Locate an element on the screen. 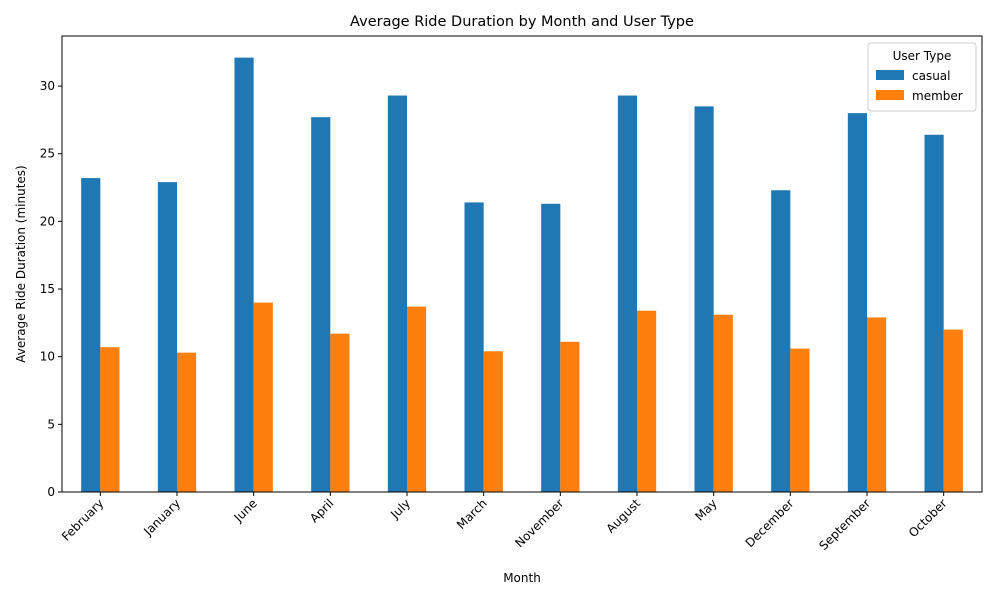 Image resolution: width=1000 pixels, height=600 pixels. x-tick-label: July is located at coordinates (400, 509).